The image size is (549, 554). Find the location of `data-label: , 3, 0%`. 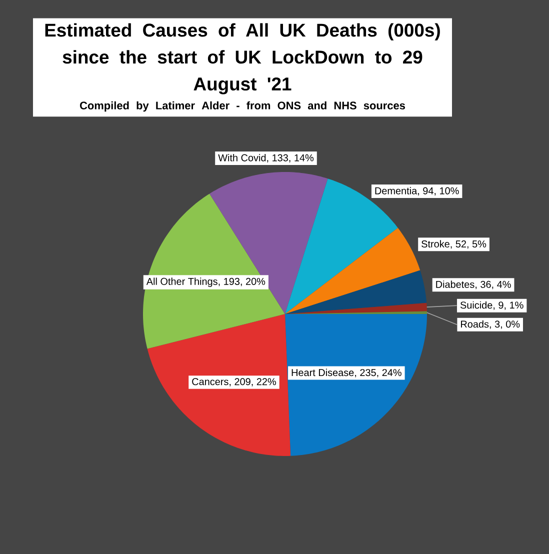

data-label: , 3, 0% is located at coordinates (505, 324).